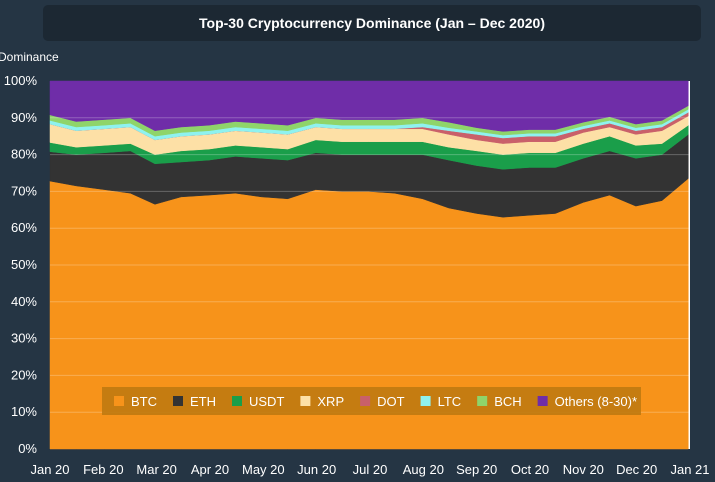 Image resolution: width=715 pixels, height=482 pixels. Describe the element at coordinates (24, 264) in the screenshot. I see `y-tick-label: 50%` at that location.